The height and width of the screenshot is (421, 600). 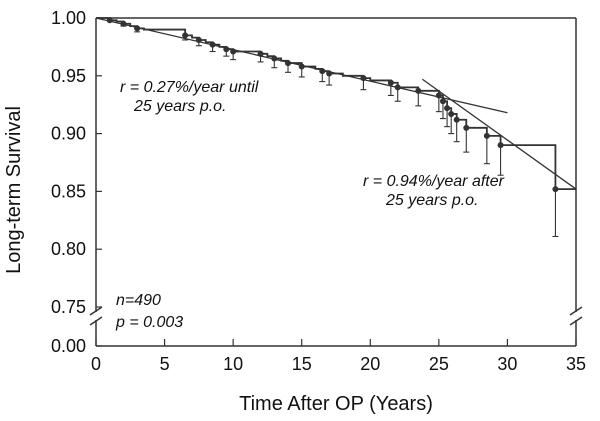 What do you see at coordinates (96, 364) in the screenshot?
I see `x-tick-label: 0` at bounding box center [96, 364].